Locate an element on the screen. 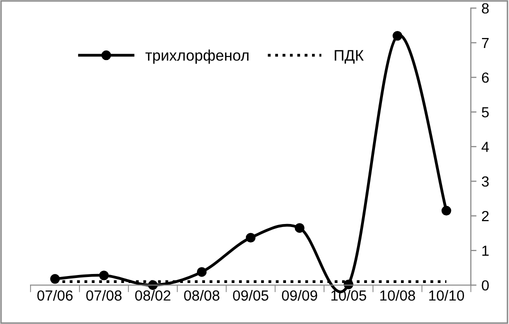  y-tick-label: 3 is located at coordinates (485, 181).